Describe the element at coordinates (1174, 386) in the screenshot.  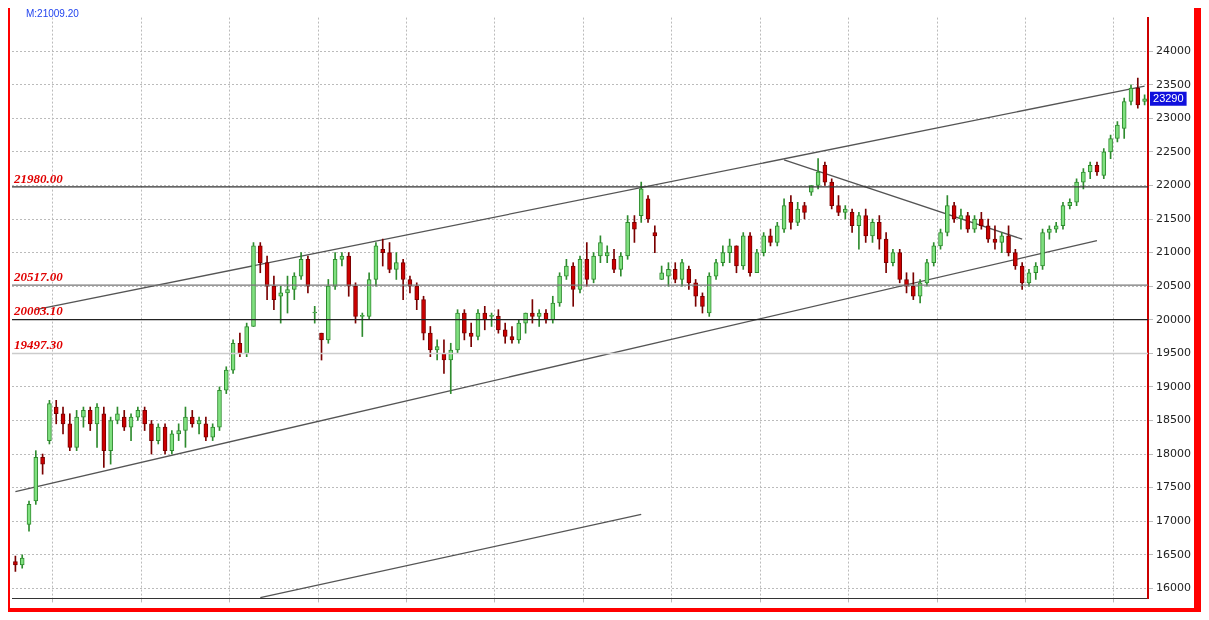
I see `y-tick-label: 19000` at that location.